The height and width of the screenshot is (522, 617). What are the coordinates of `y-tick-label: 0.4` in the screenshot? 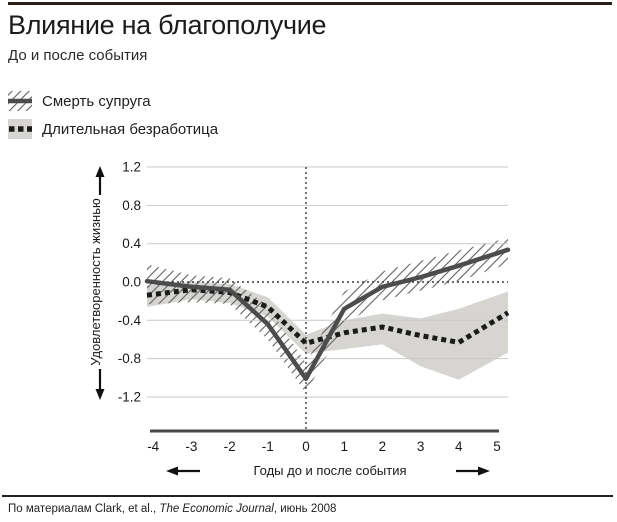 It's located at (131, 243).